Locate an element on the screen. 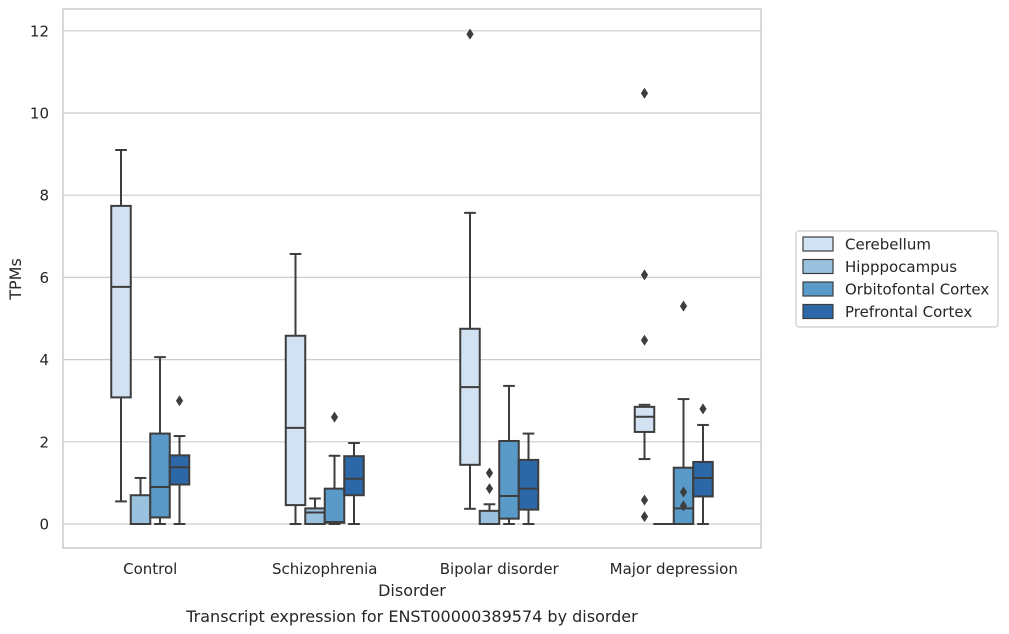 The image size is (1009, 634). y-tick-label: 8 is located at coordinates (44, 196).